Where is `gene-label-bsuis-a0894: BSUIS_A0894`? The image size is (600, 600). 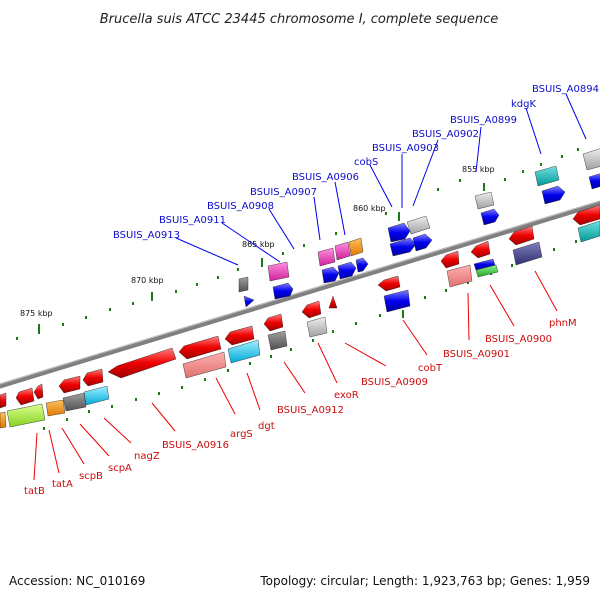 gene-label-bsuis-a0894: BSUIS_A0894 is located at coordinates (565, 89).